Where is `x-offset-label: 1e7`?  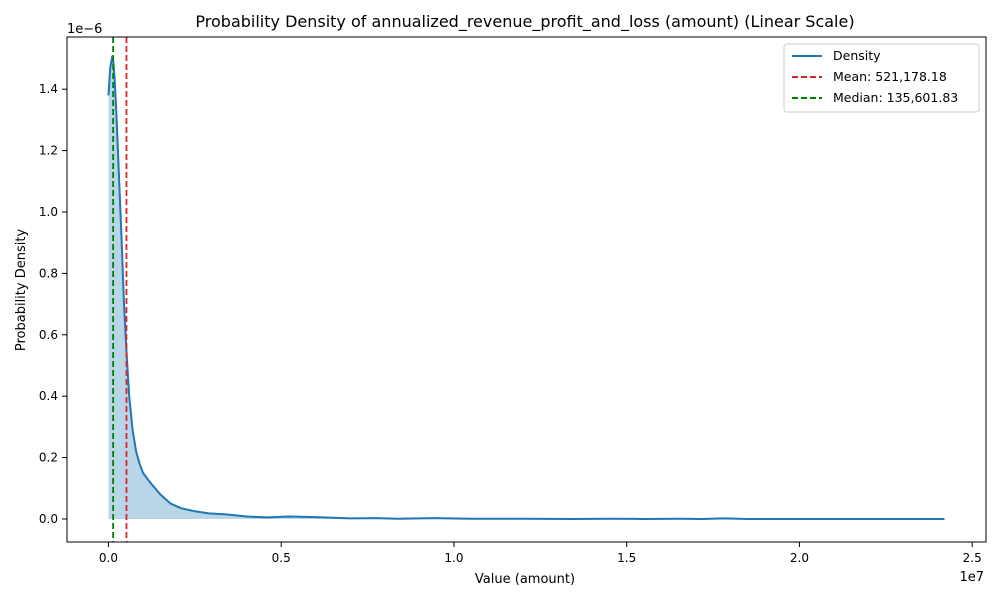
x-offset-label: 1e7 is located at coordinates (971, 577).